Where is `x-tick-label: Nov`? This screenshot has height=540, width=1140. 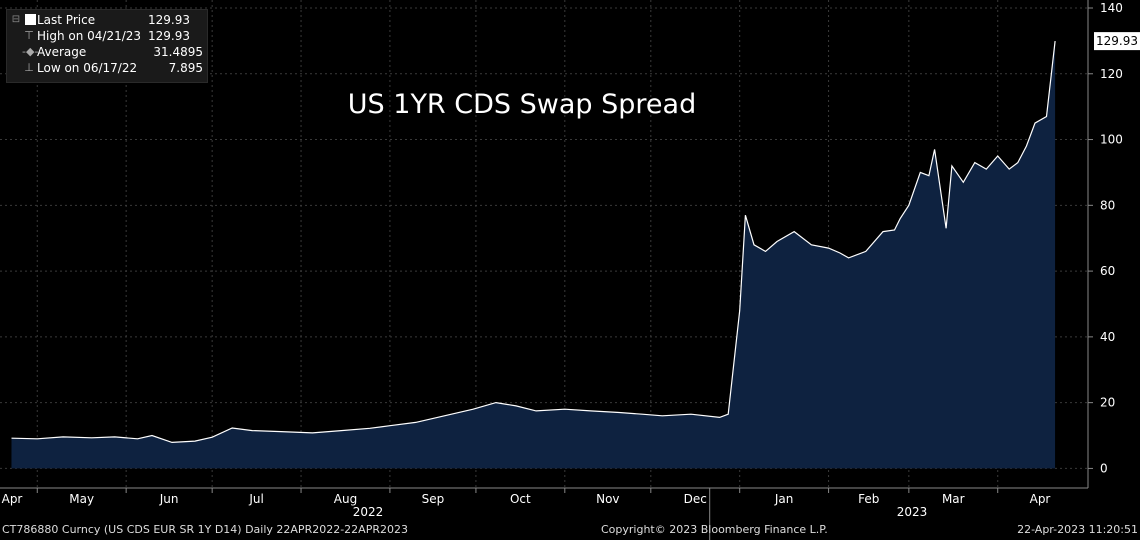 x-tick-label: Nov is located at coordinates (607, 499).